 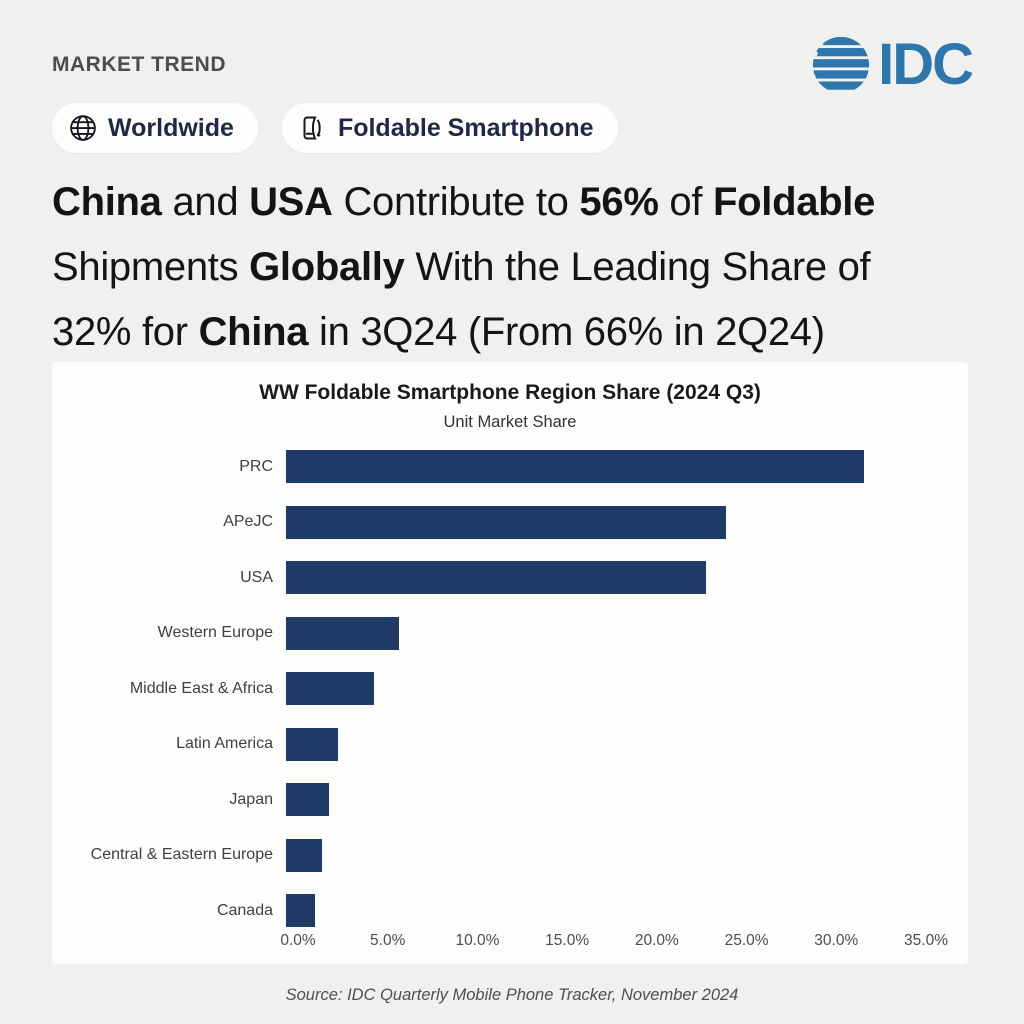 What do you see at coordinates (465, 127) in the screenshot?
I see `badge-label: Foldable Smartphone` at bounding box center [465, 127].